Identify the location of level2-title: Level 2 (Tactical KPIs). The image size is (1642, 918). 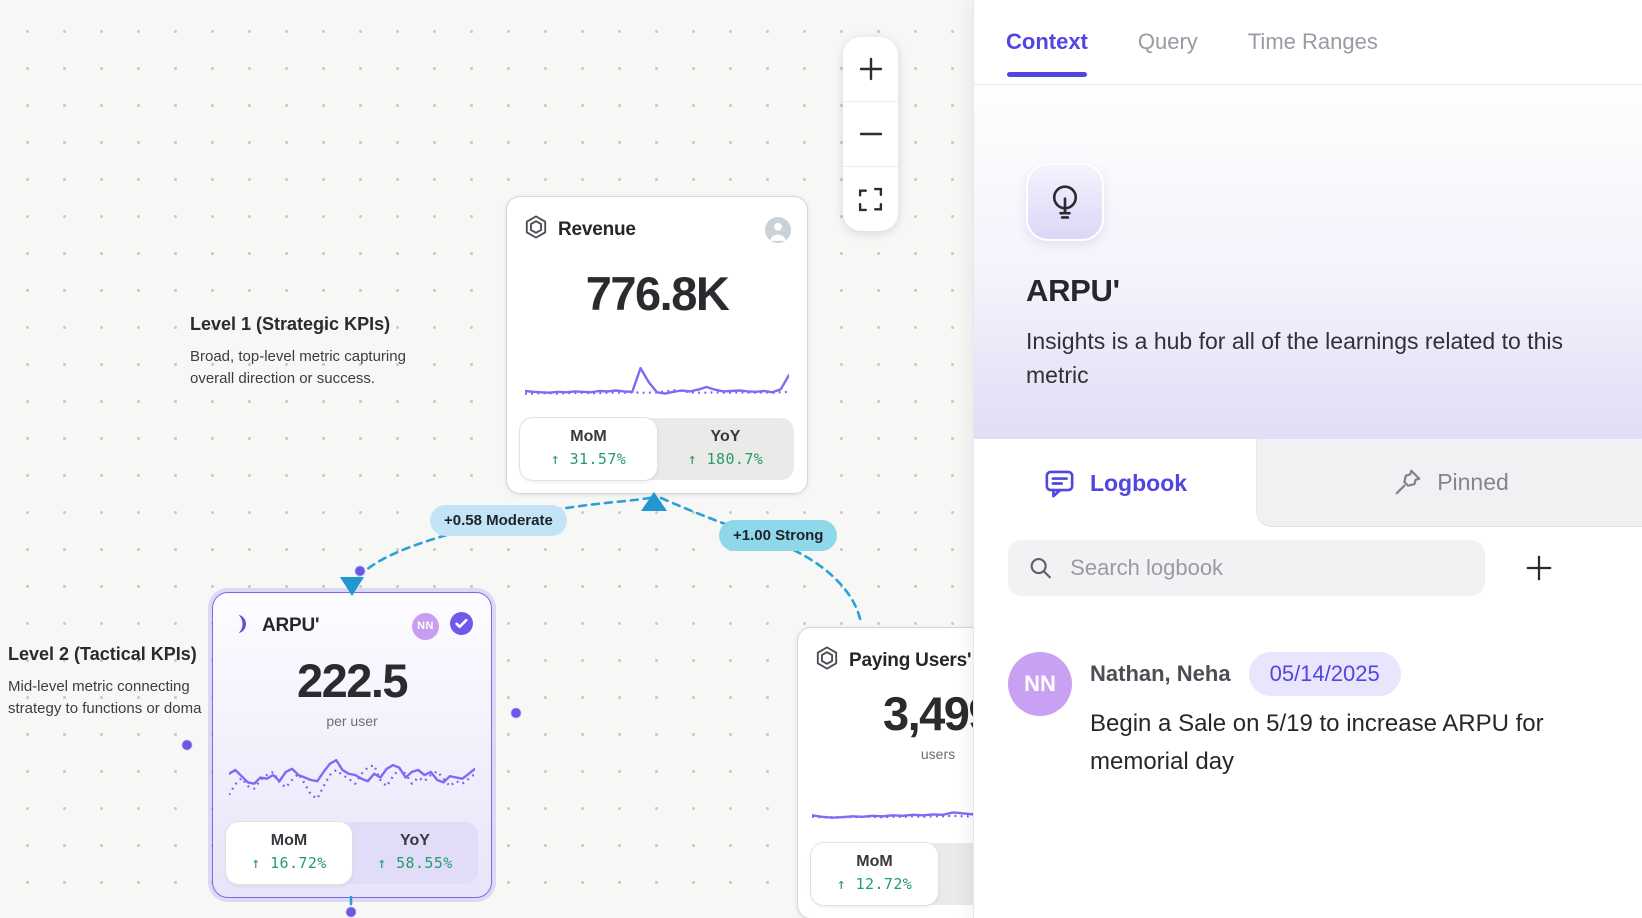
(102, 654).